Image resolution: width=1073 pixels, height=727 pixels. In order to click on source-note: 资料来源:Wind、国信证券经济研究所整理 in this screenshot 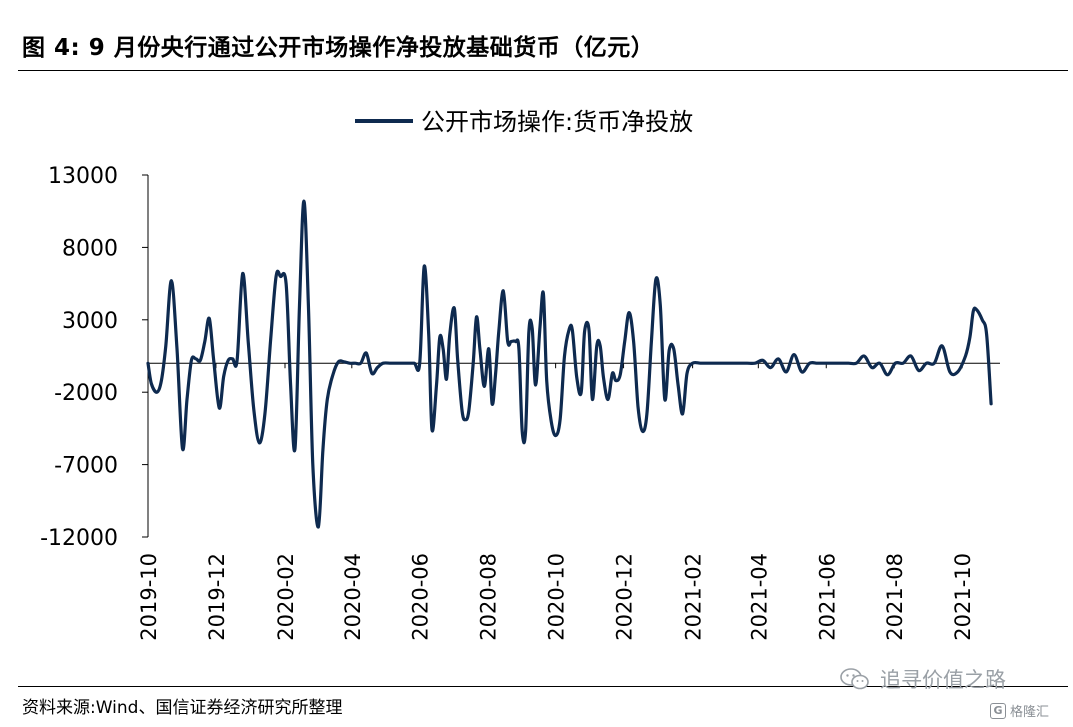, I will do `click(182, 708)`.